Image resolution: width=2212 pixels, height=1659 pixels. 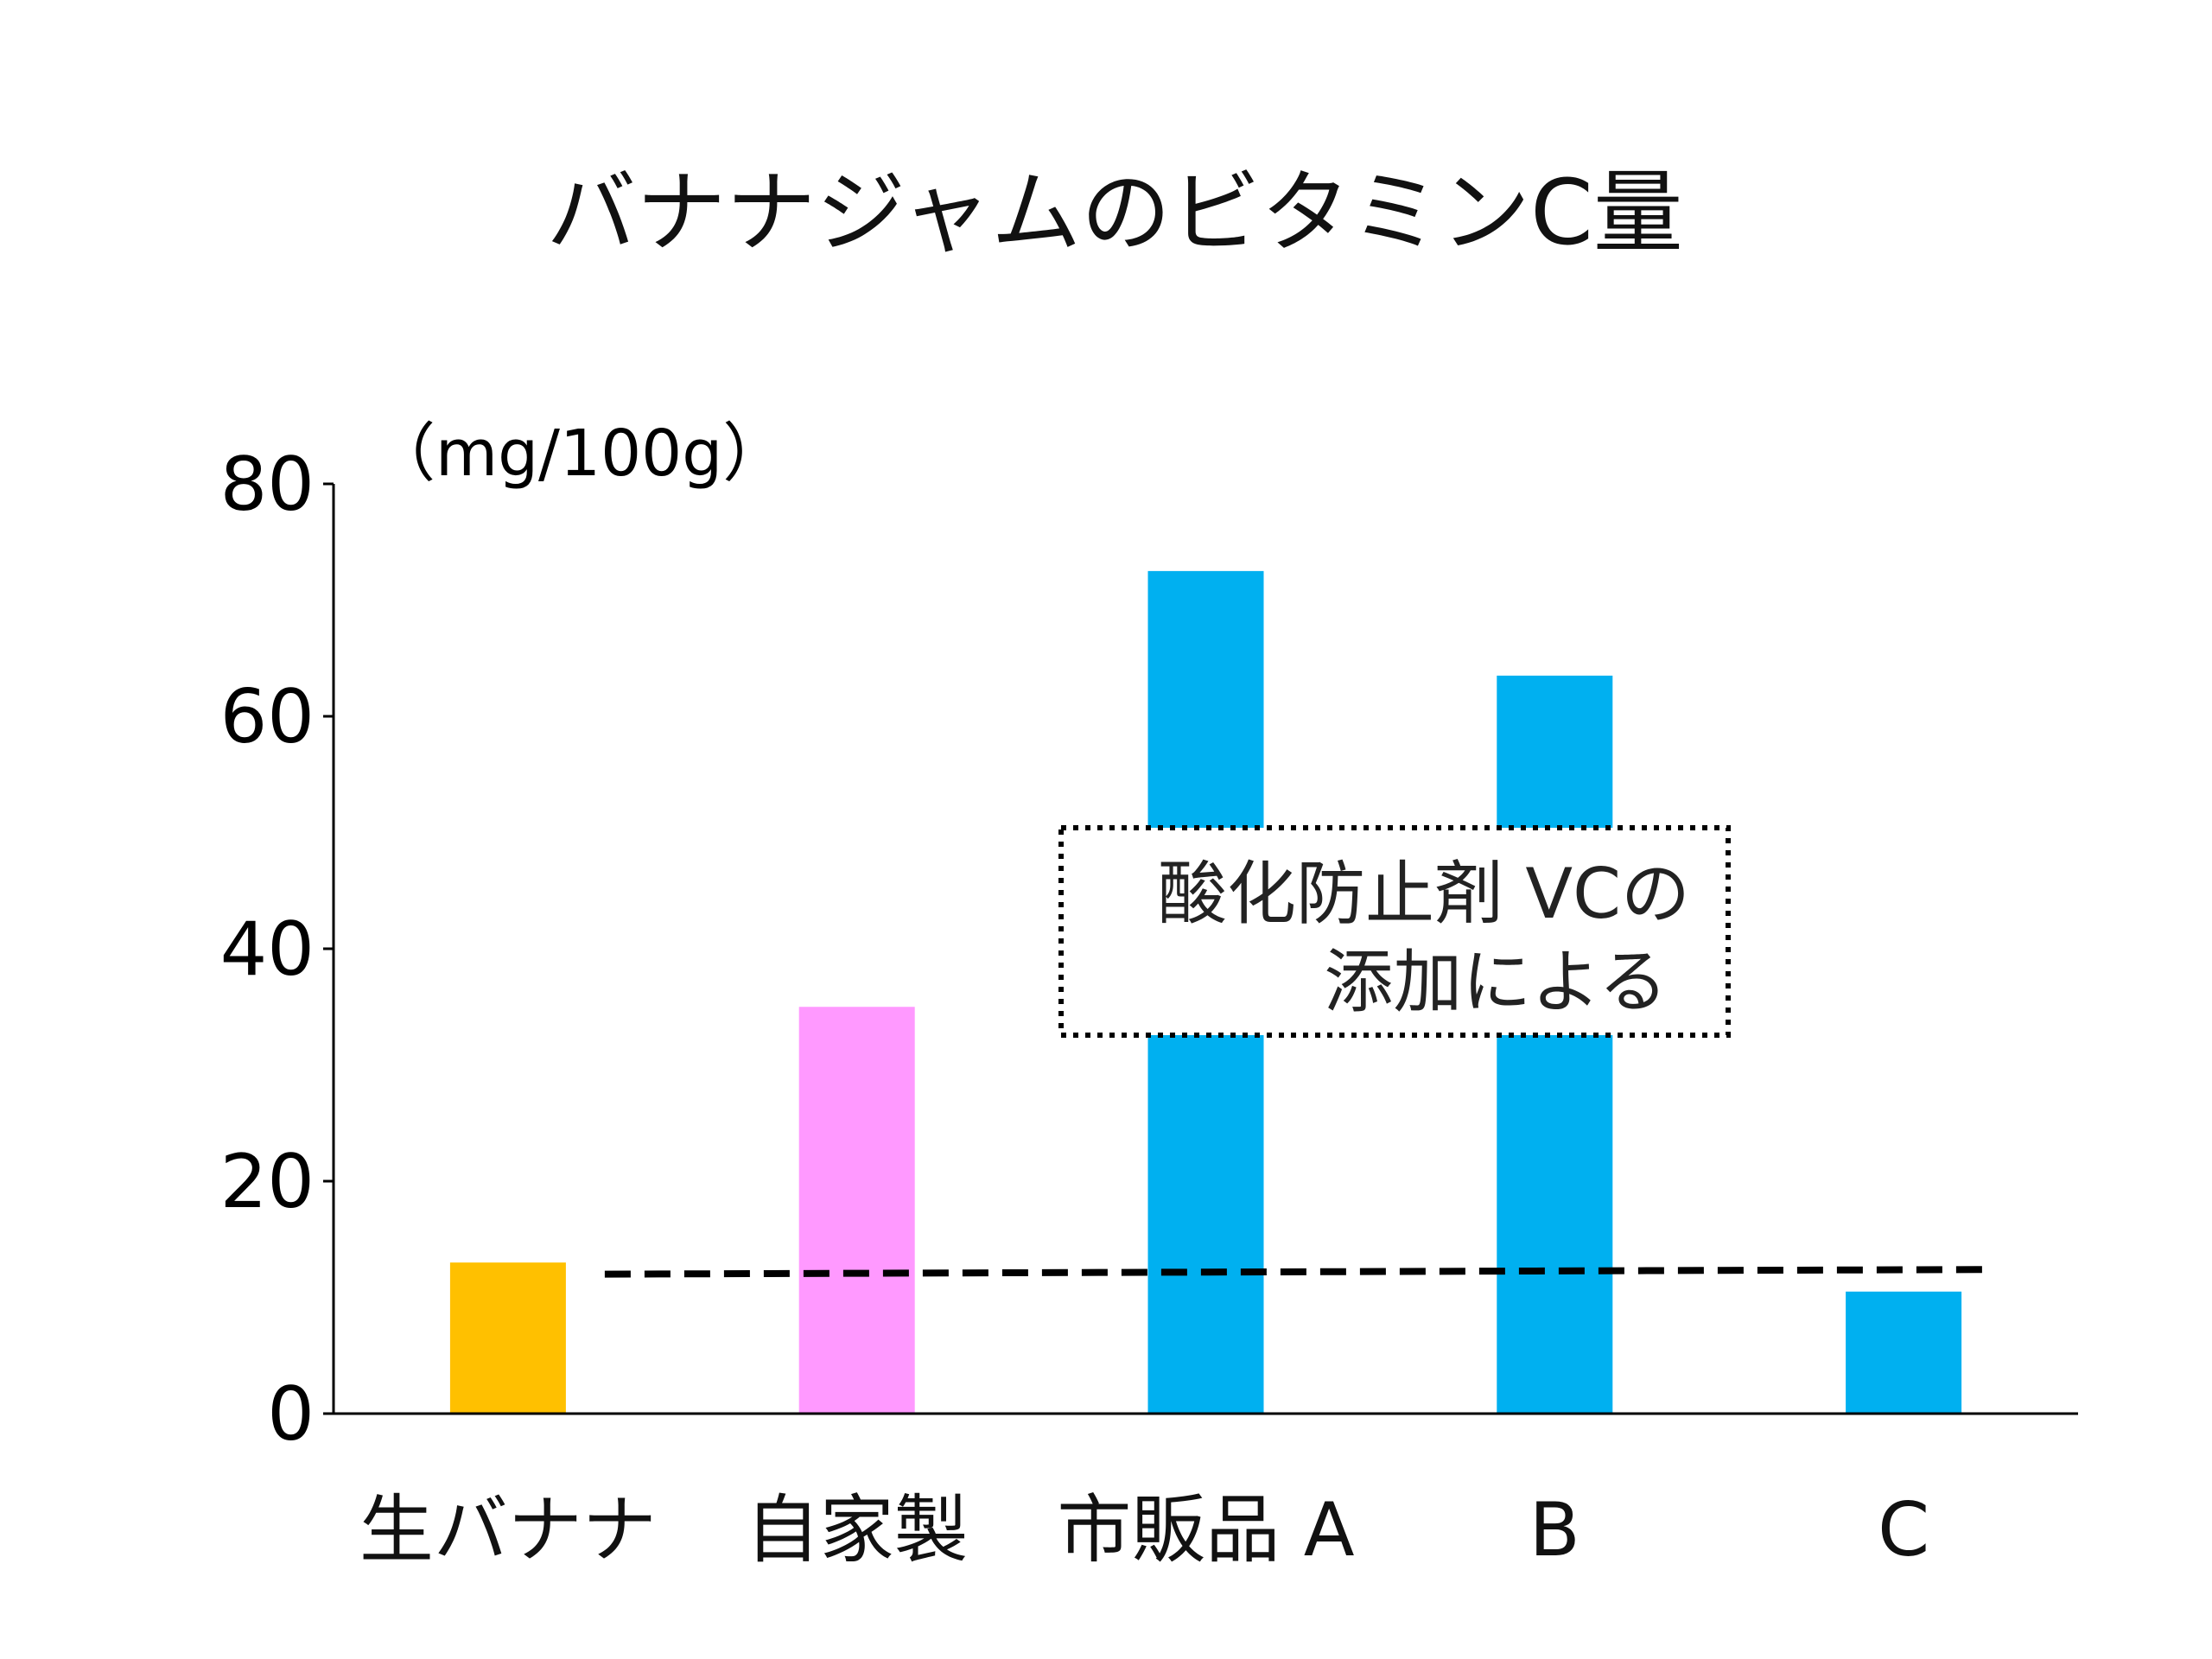 I want to click on chart-title: バナナジャムのビタミンC量, so click(x=1114, y=212).